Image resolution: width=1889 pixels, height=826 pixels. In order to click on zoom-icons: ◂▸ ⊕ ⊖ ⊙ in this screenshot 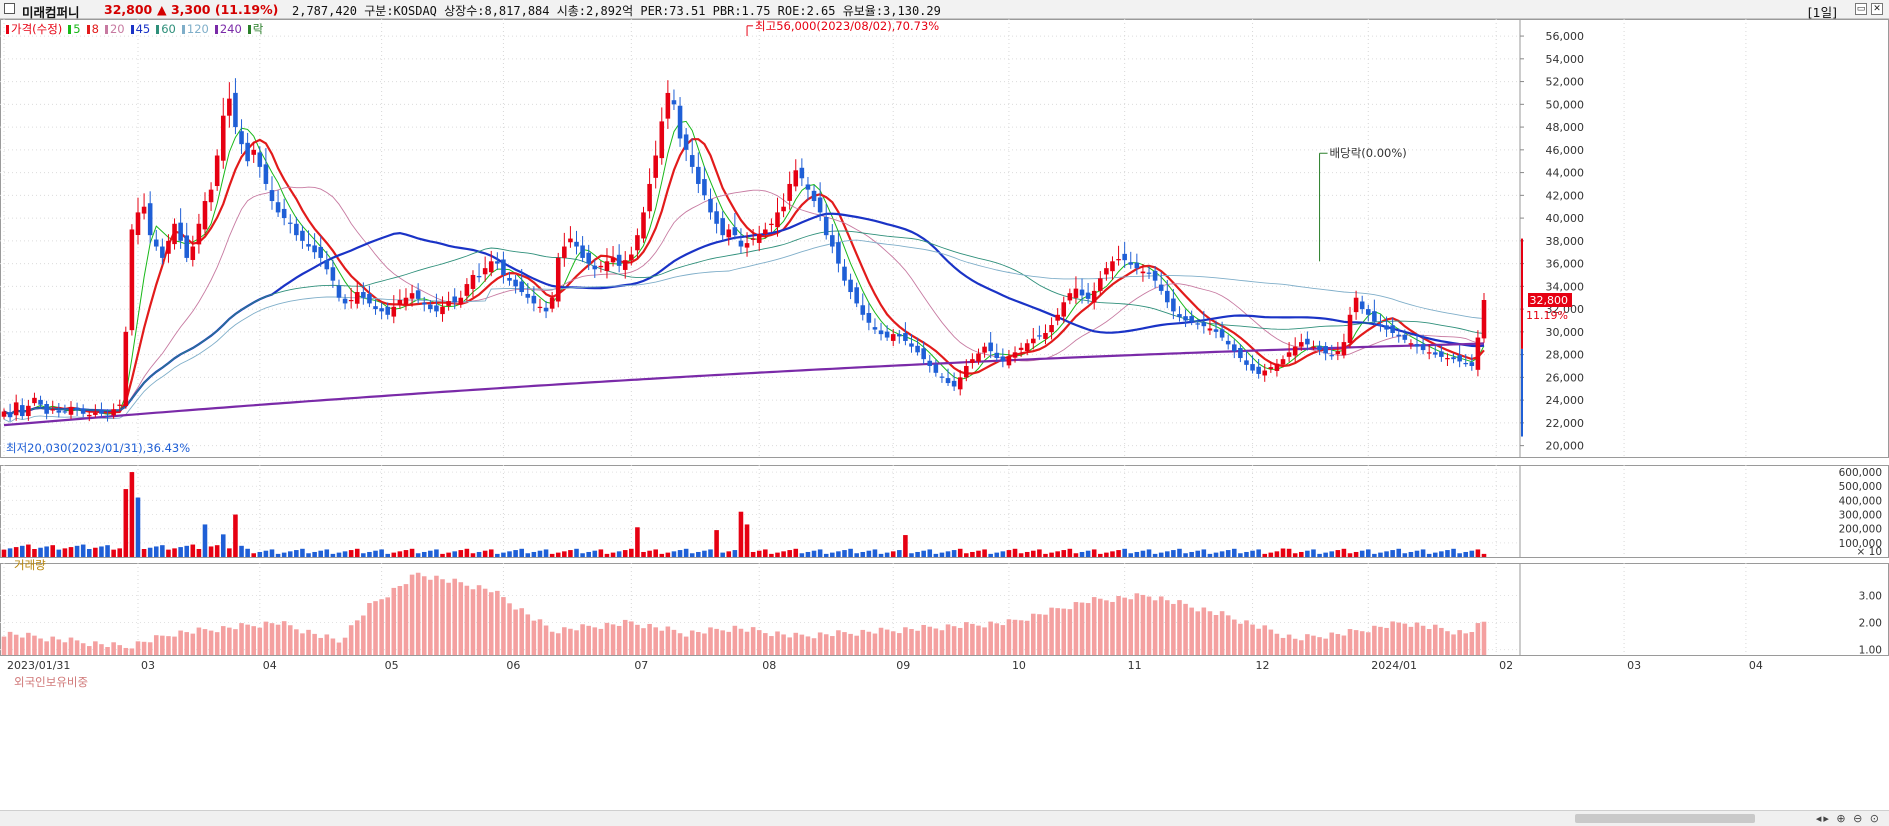, I will do `click(1848, 818)`.